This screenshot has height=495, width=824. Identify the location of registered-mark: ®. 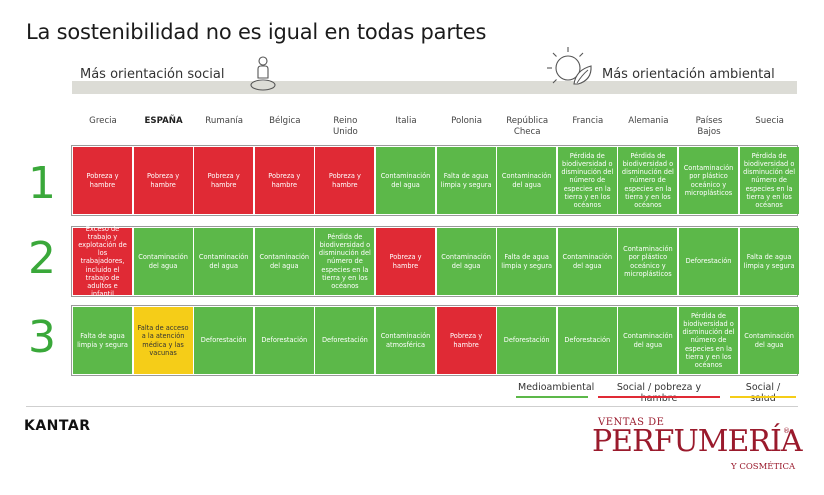
(786, 431).